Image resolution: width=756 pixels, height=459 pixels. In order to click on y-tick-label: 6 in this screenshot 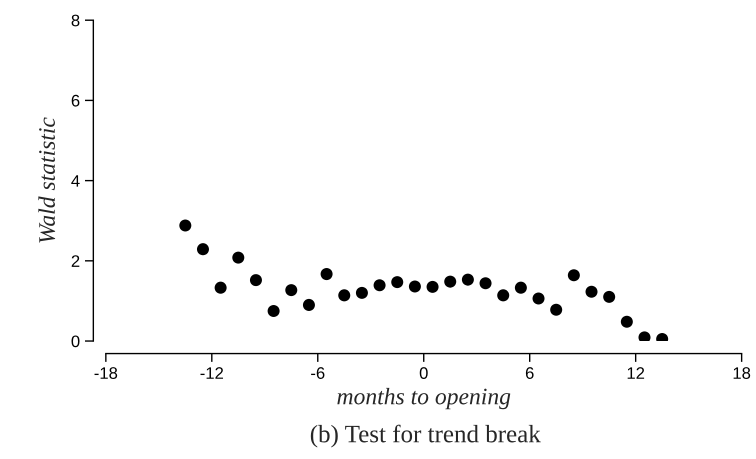, I will do `click(76, 100)`.